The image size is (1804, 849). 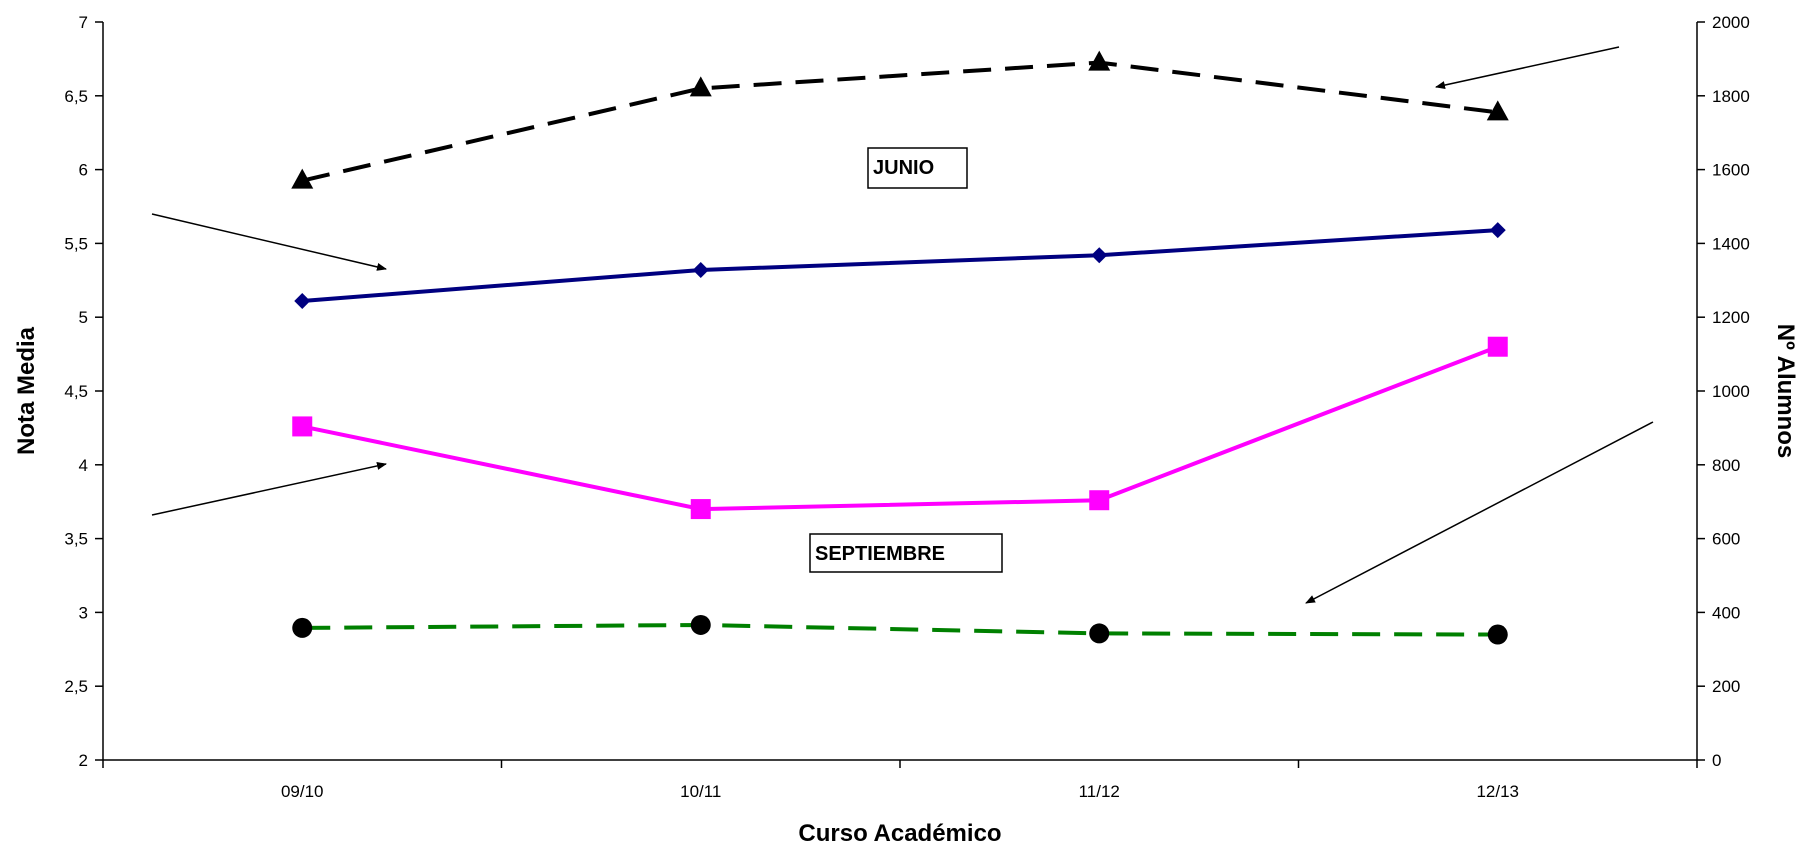 What do you see at coordinates (83, 760) in the screenshot?
I see `y-left-tick-label: 2` at bounding box center [83, 760].